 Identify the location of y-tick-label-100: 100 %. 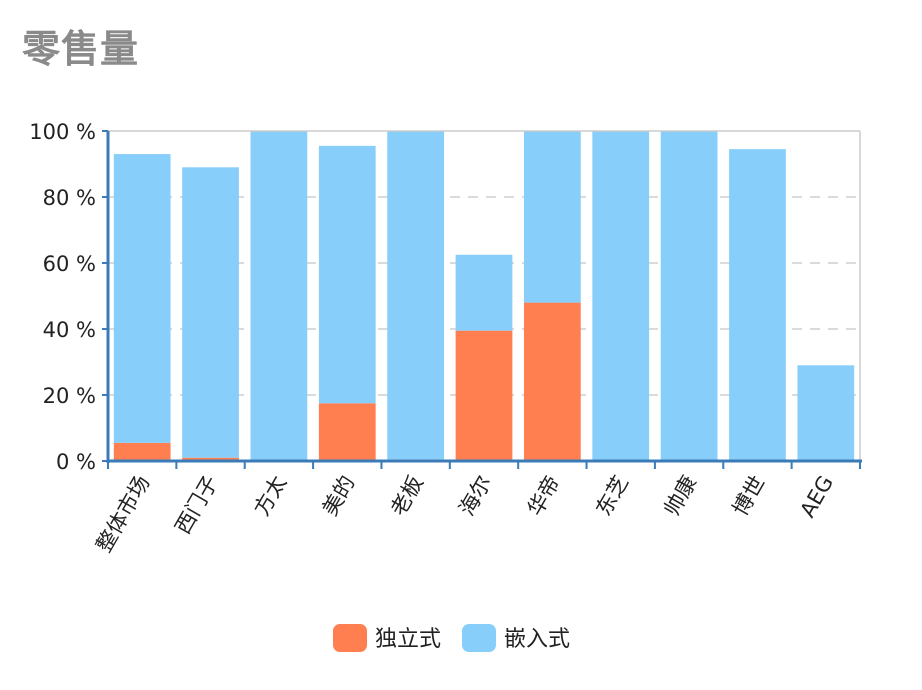
(62, 132).